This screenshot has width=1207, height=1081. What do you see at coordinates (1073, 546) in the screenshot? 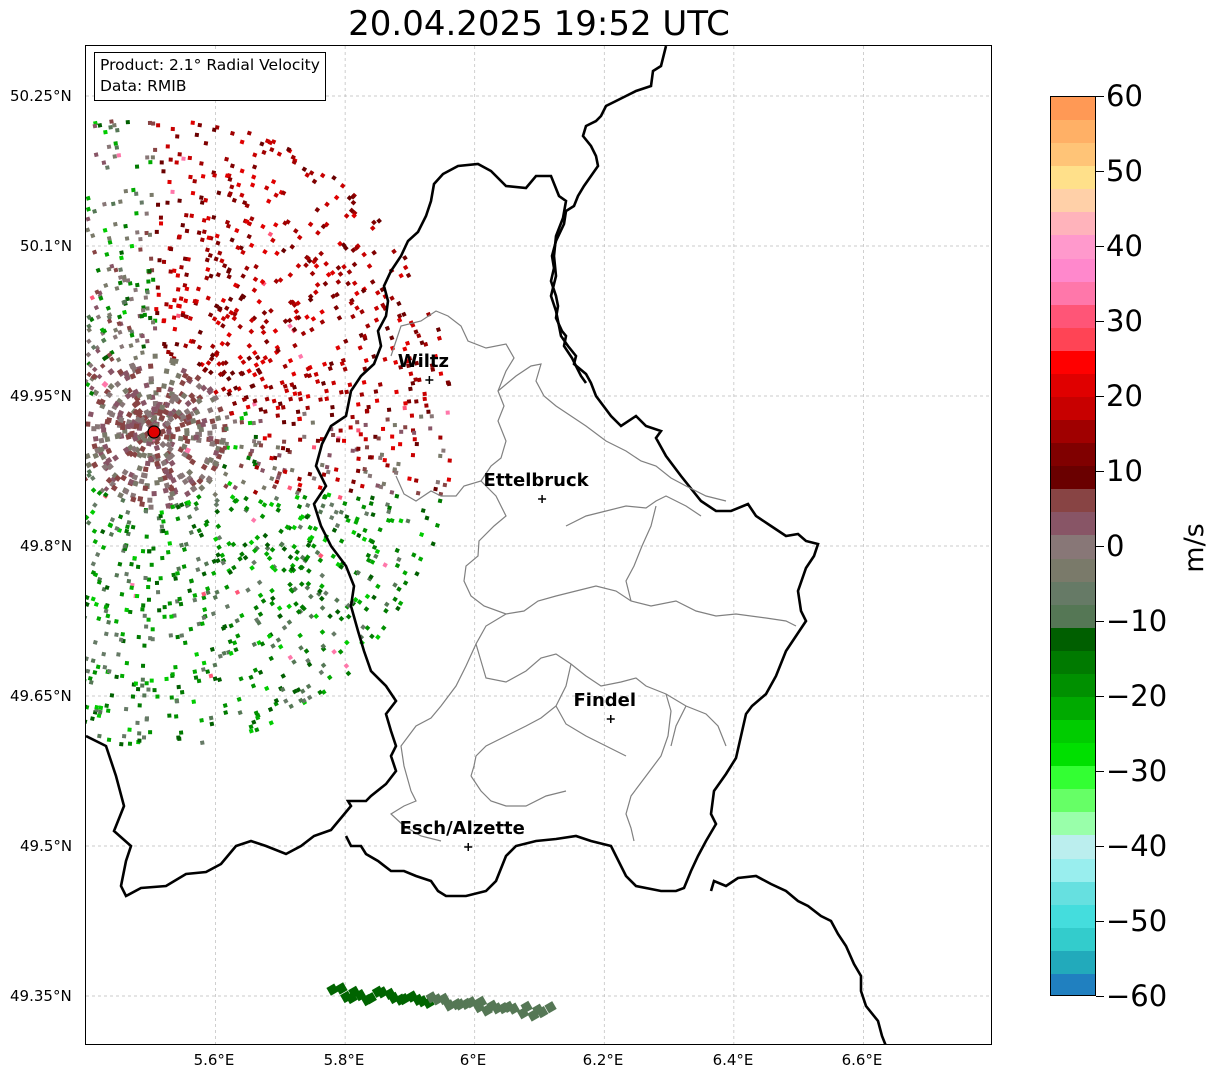
I see `colorbar` at bounding box center [1073, 546].